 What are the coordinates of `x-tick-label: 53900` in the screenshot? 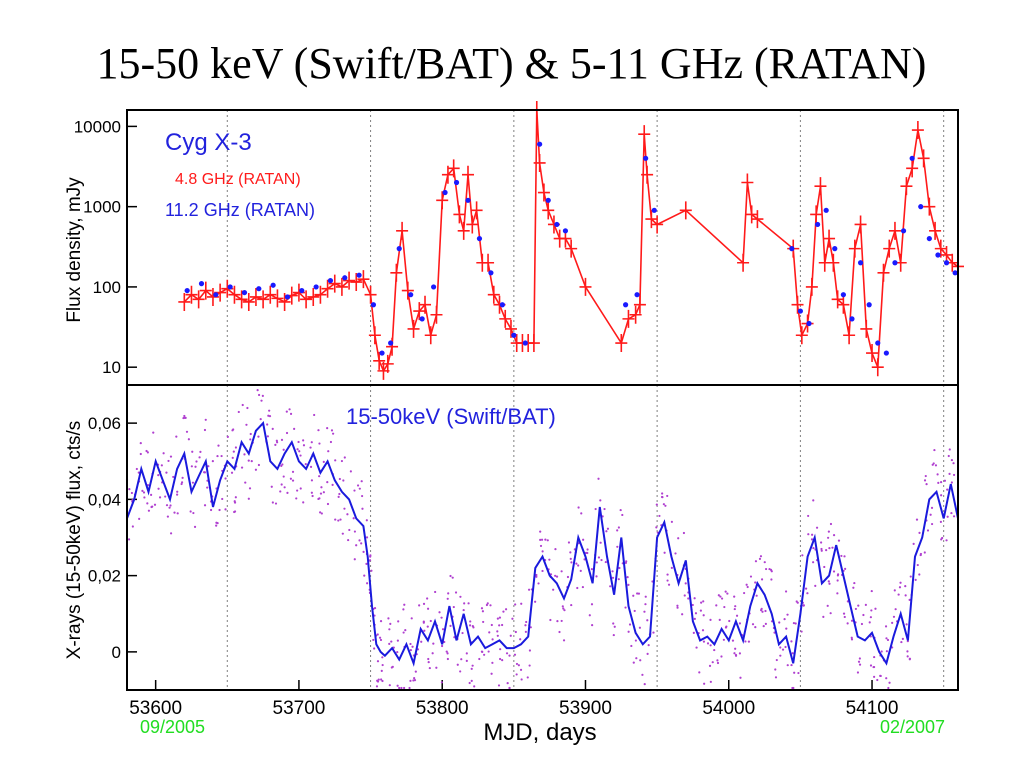 It's located at (585, 708).